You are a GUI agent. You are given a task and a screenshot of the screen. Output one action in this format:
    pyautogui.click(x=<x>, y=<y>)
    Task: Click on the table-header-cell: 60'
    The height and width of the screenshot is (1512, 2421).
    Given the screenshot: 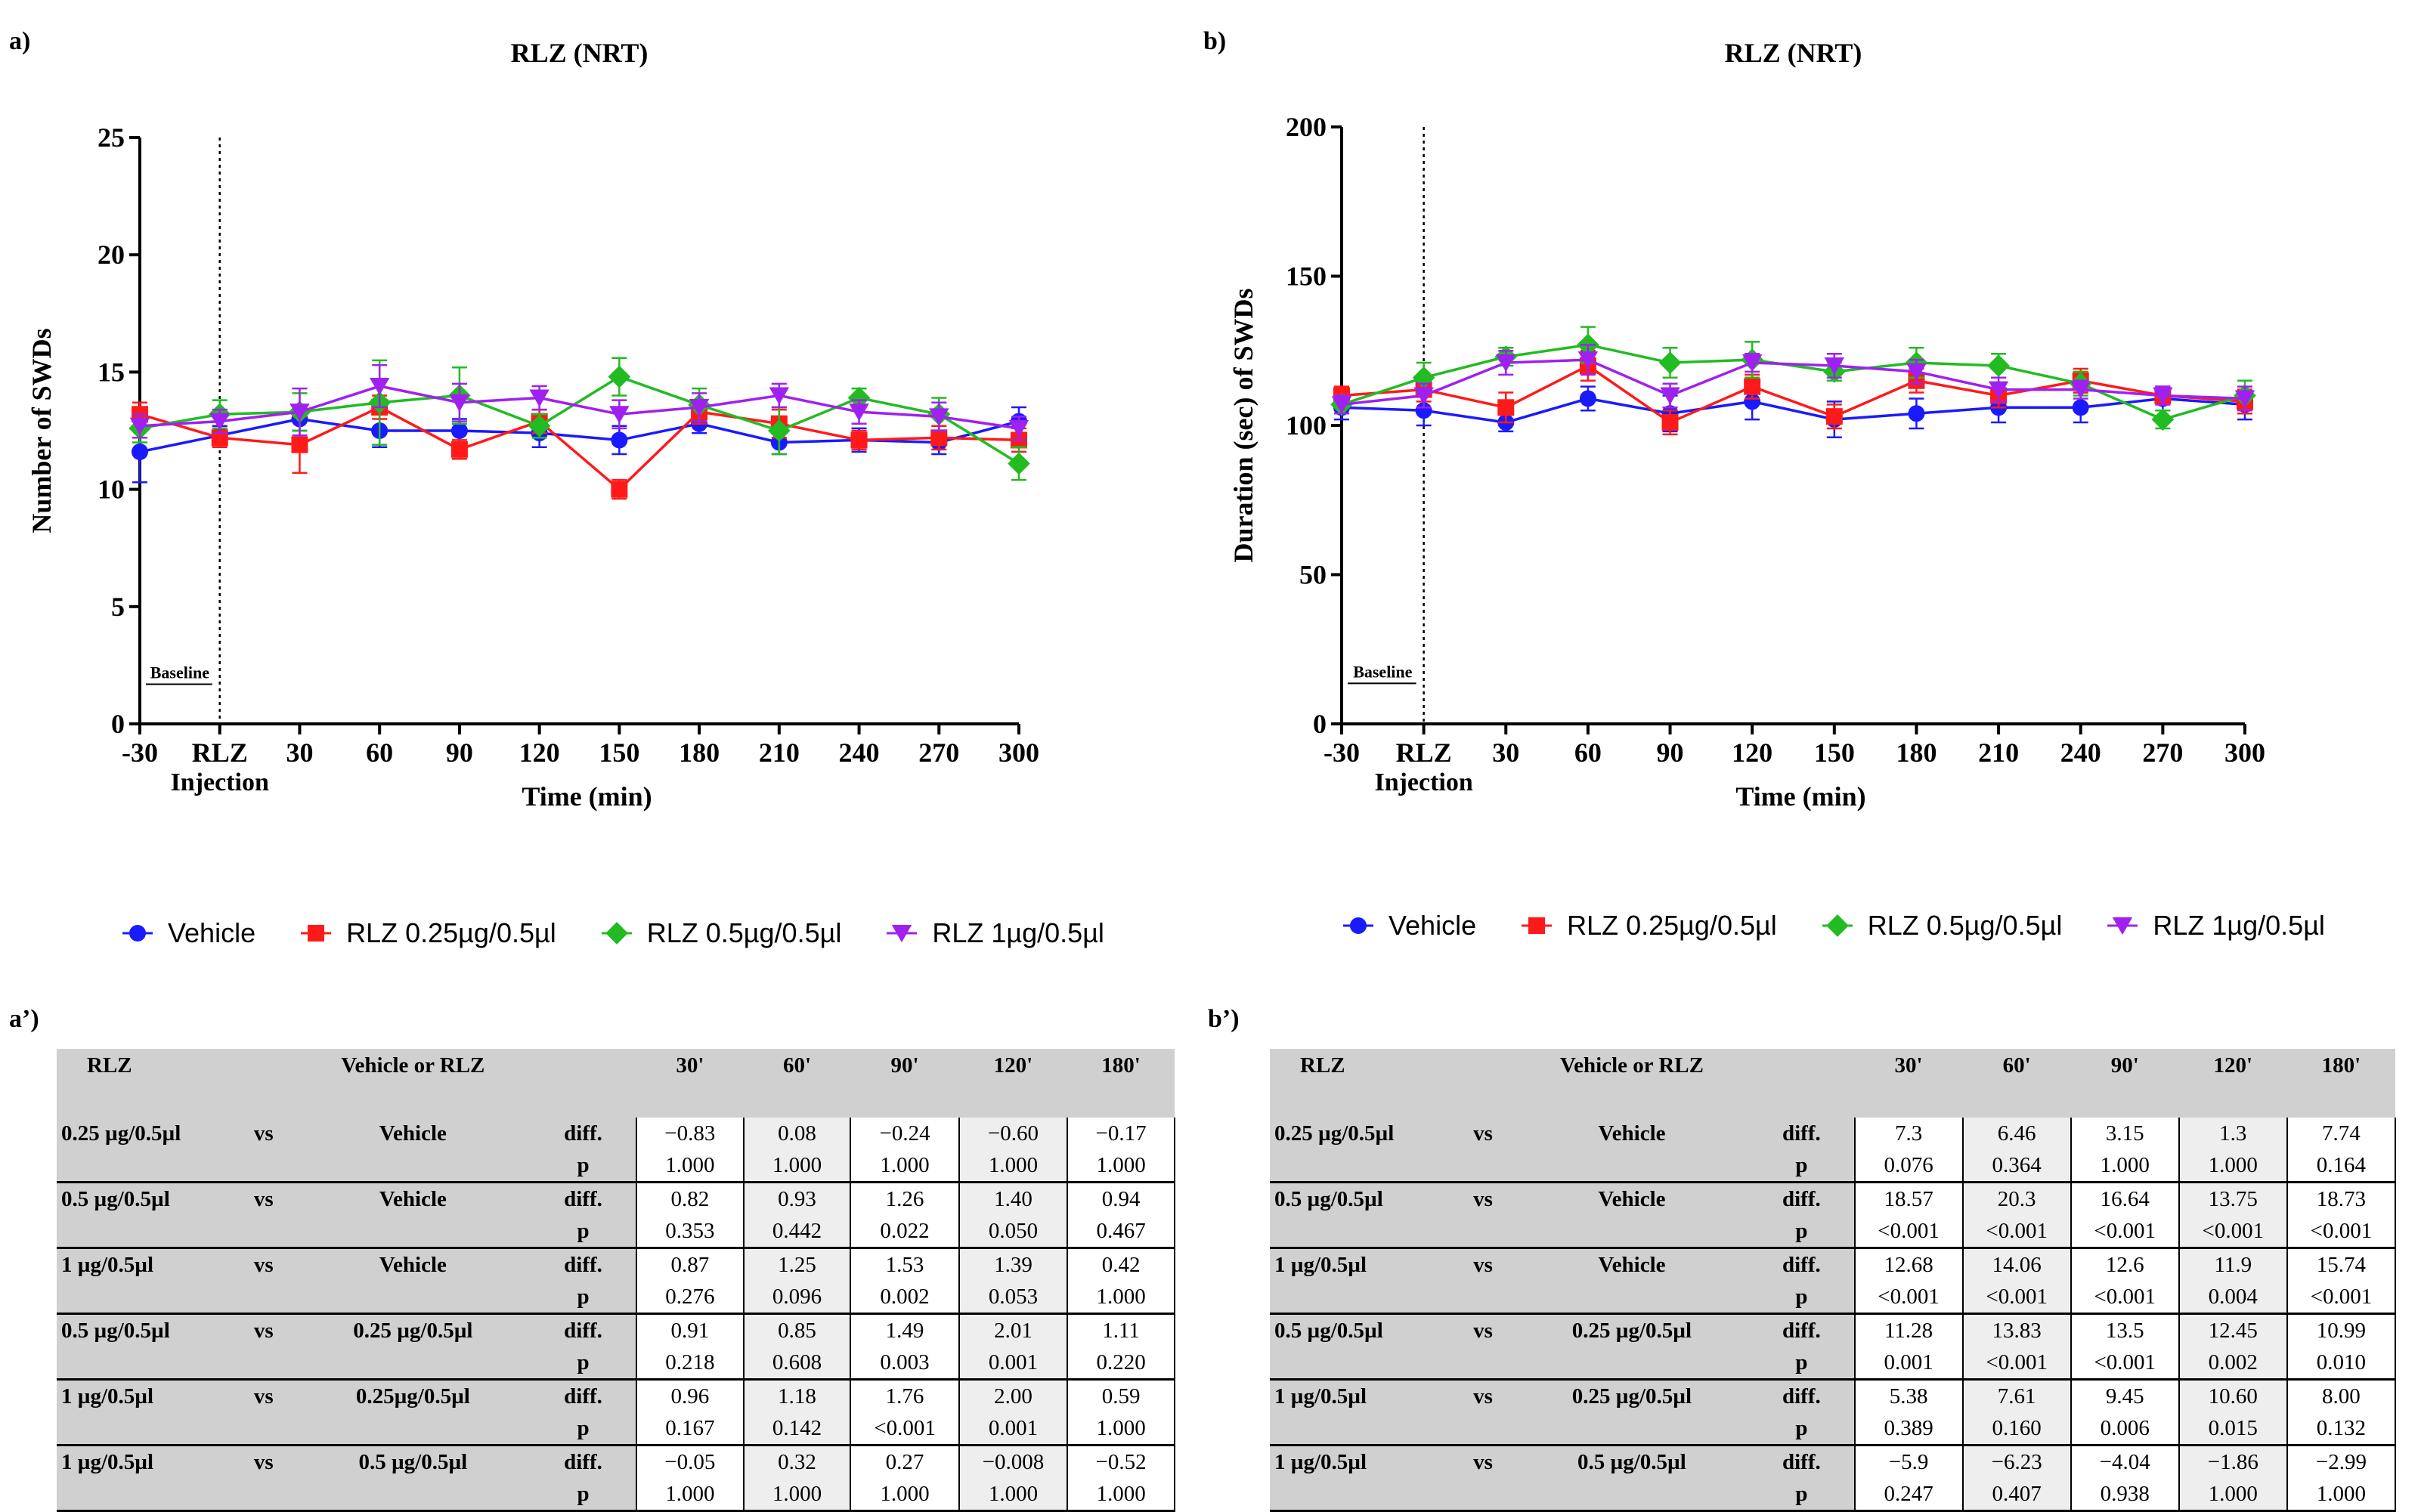 What is the action you would take?
    pyautogui.click(x=2016, y=1083)
    